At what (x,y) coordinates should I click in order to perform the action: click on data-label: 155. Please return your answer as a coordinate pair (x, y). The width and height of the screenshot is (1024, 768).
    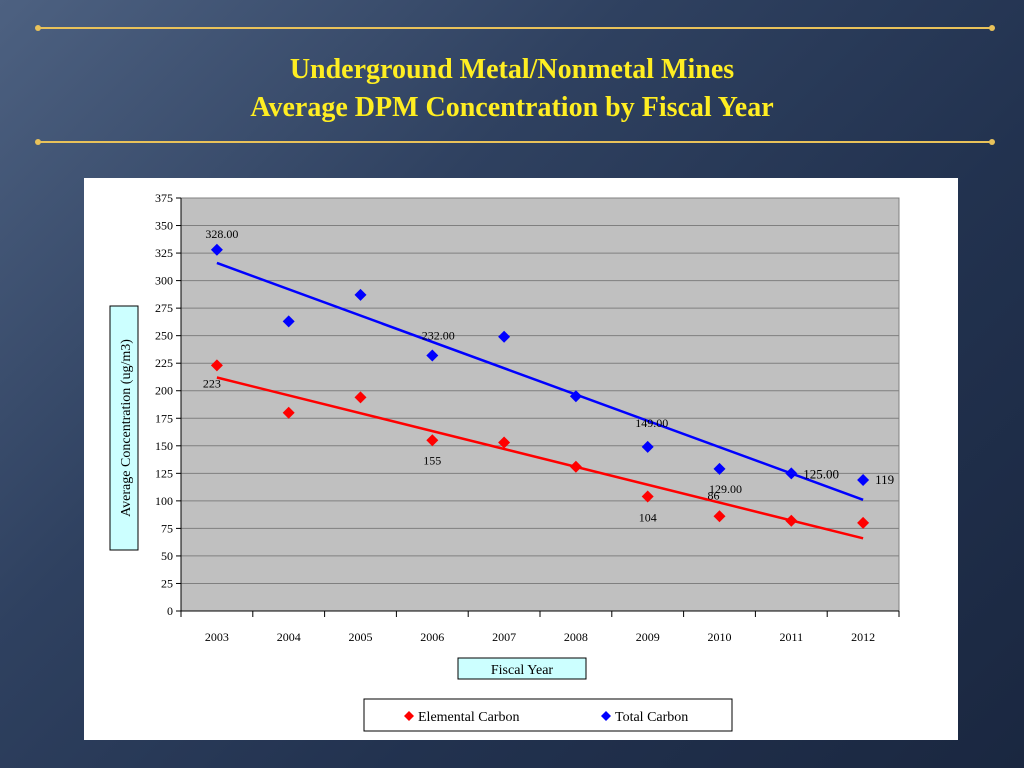
    Looking at the image, I should click on (432, 460).